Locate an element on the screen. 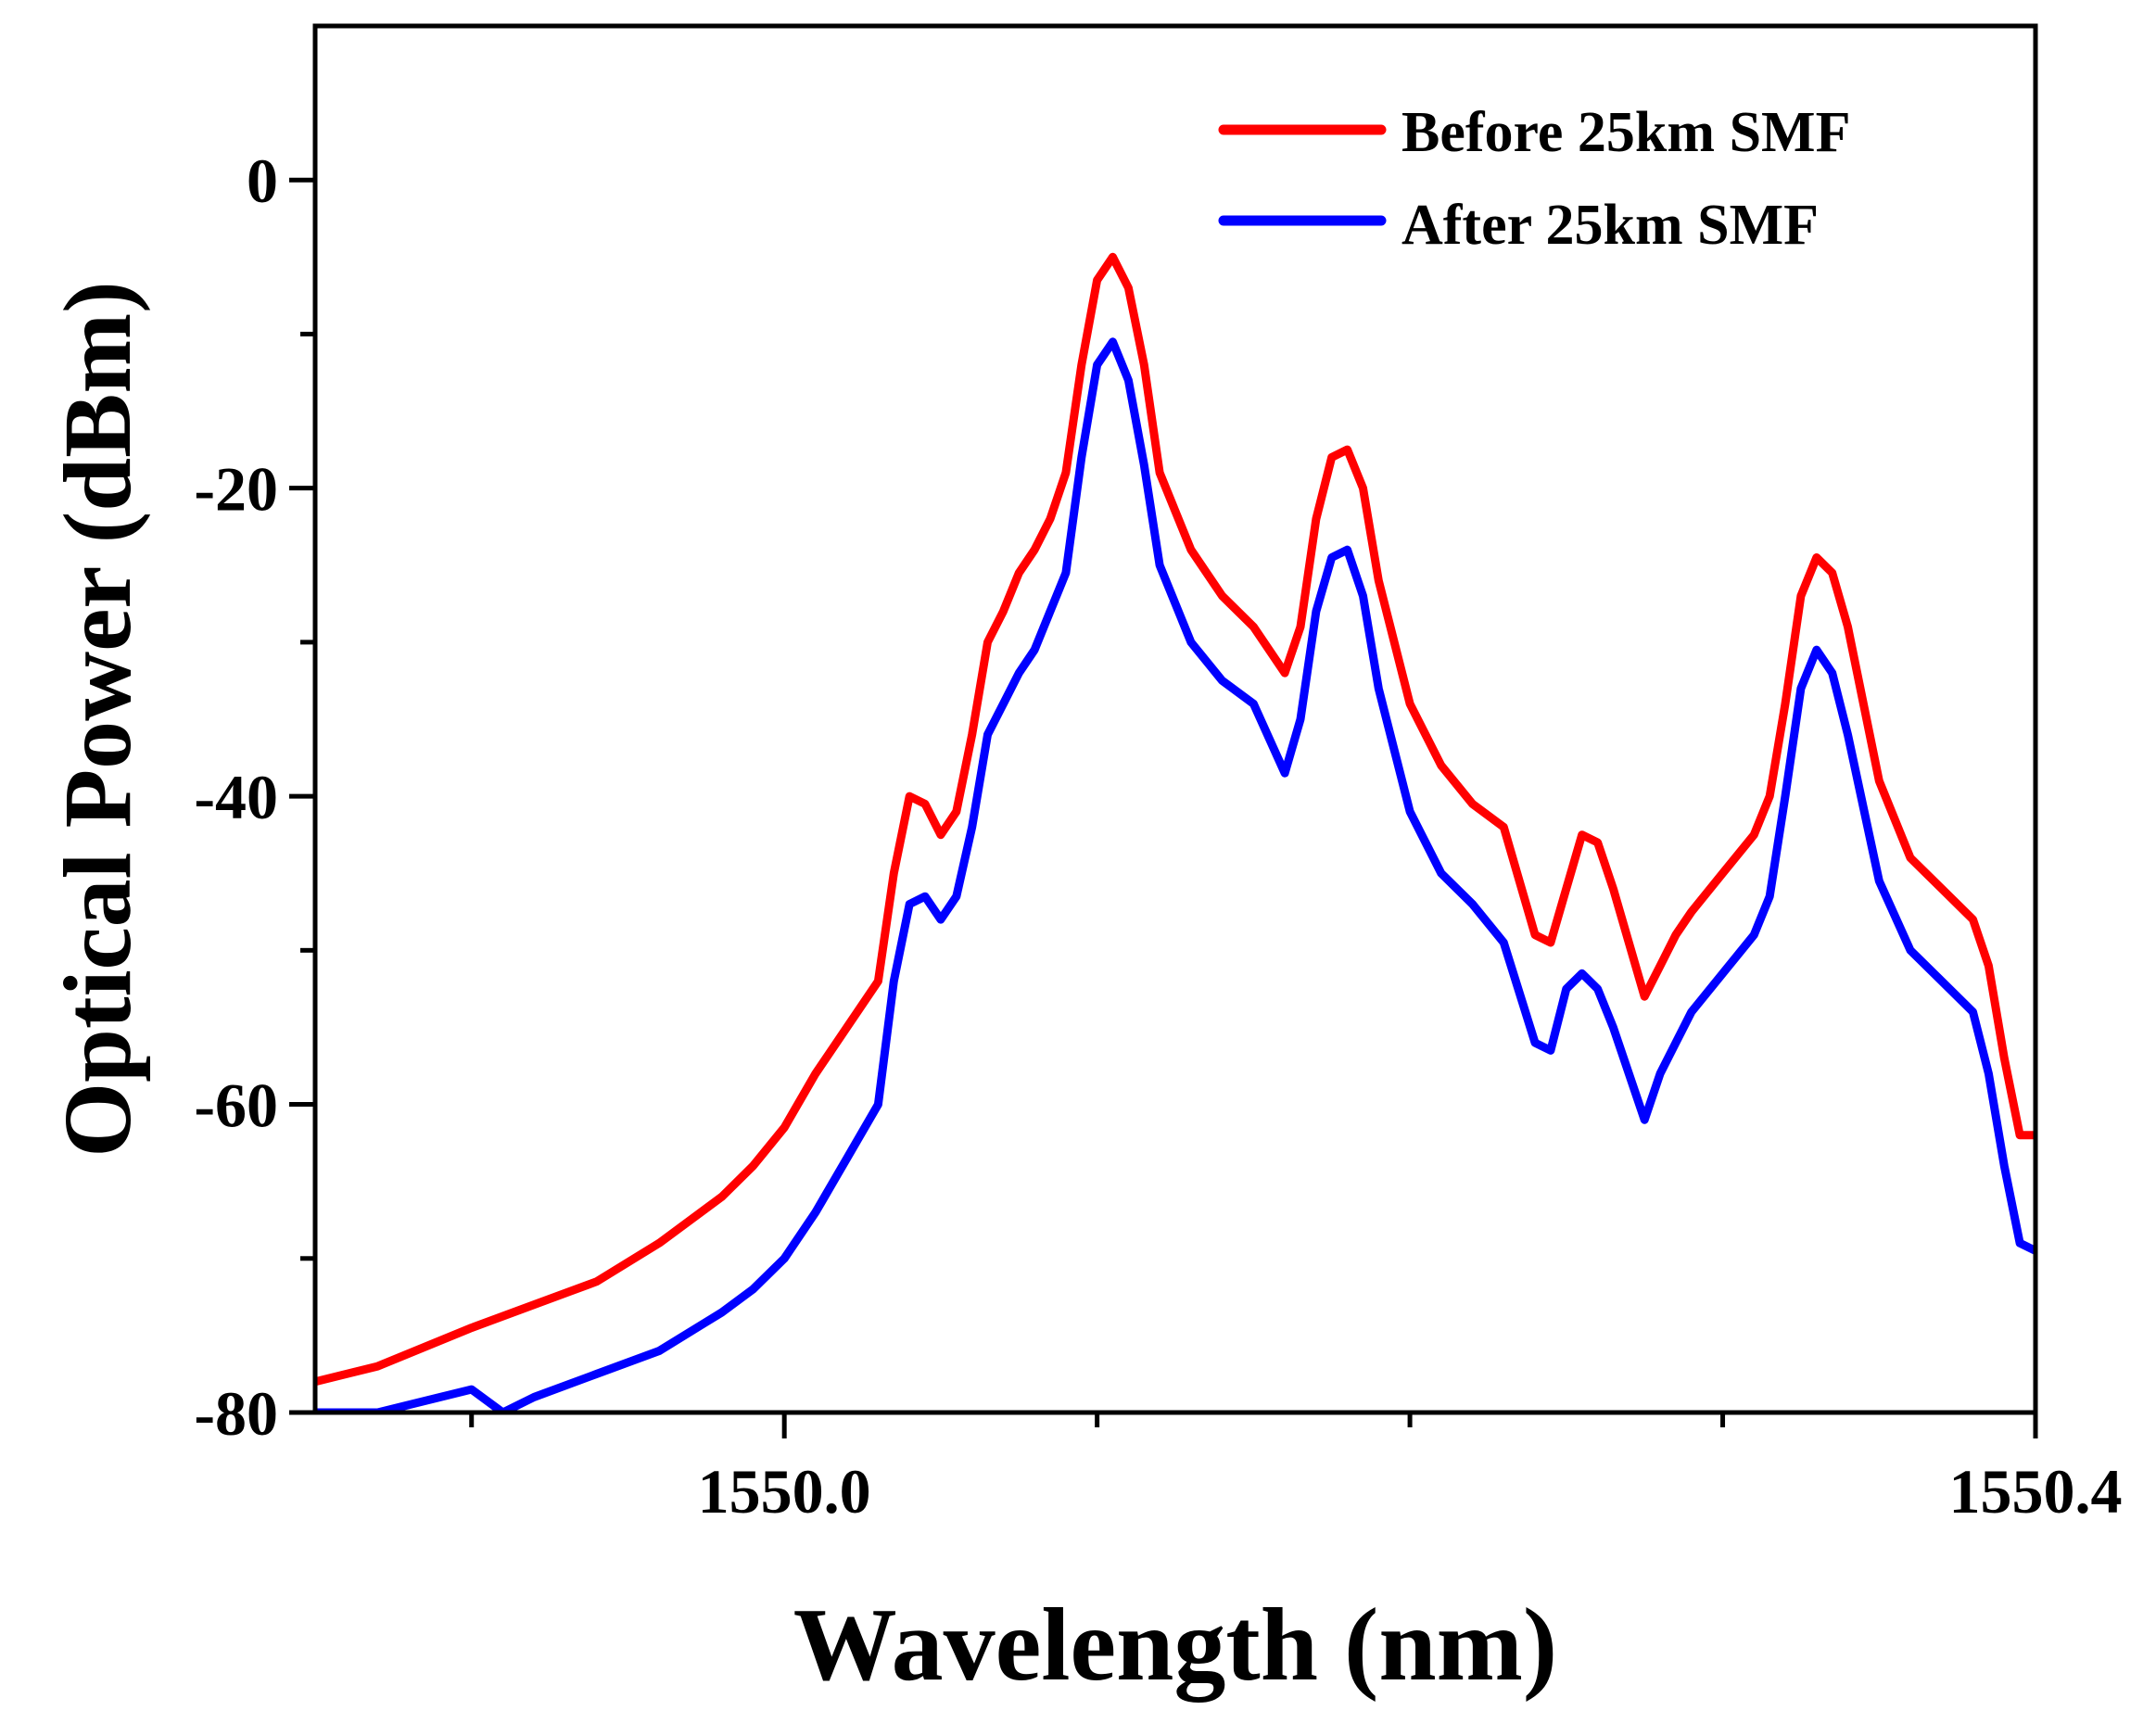  x-axis-title: Wavelength (nm) is located at coordinates (1175, 1645).